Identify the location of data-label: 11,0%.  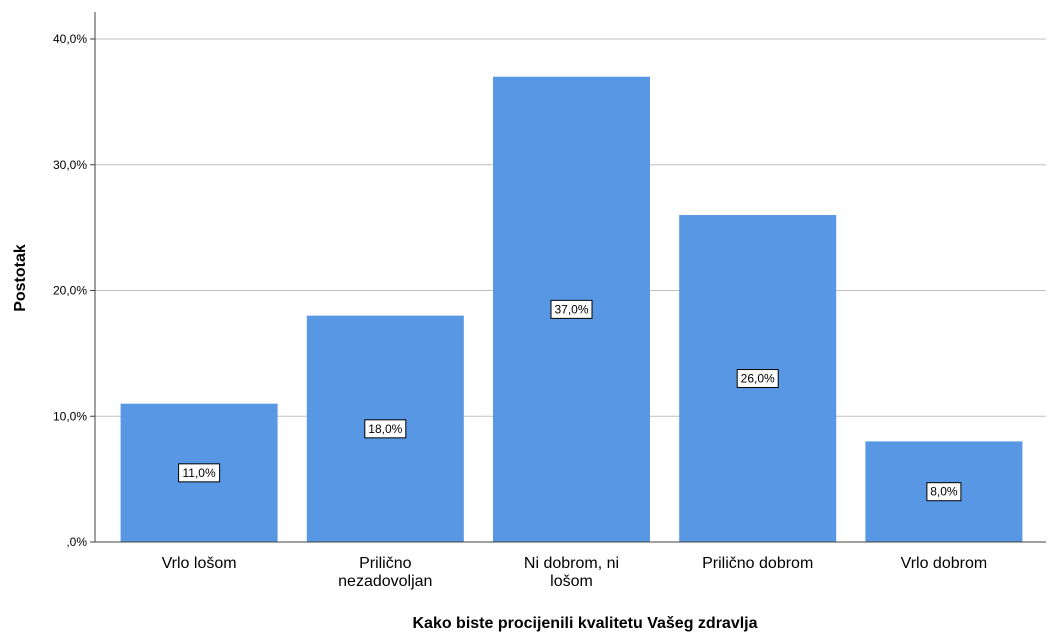
(199, 473).